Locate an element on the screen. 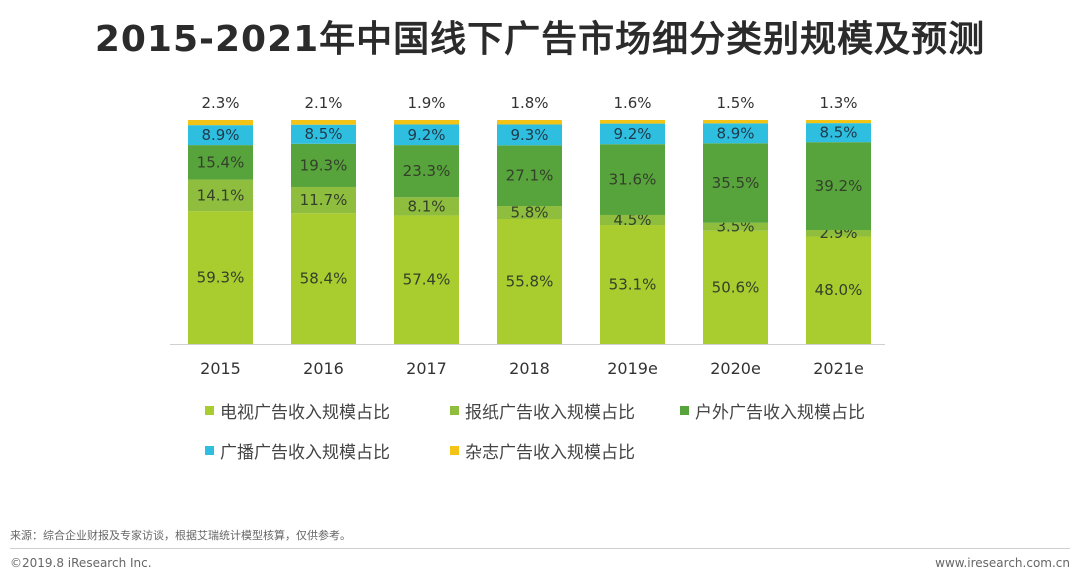 The image size is (1080, 581). data-label-2021e-3: 39.2% is located at coordinates (839, 186).